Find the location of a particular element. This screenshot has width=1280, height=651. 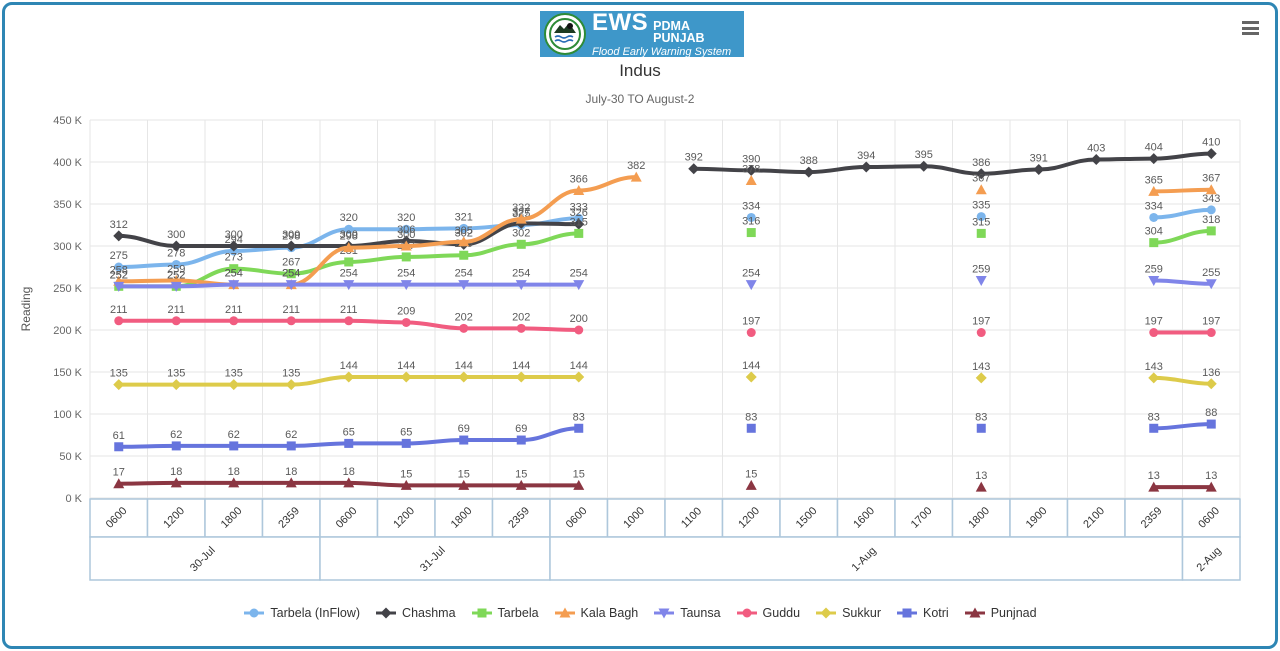

series-line-tarbela-inflow is located at coordinates (1182, 213).